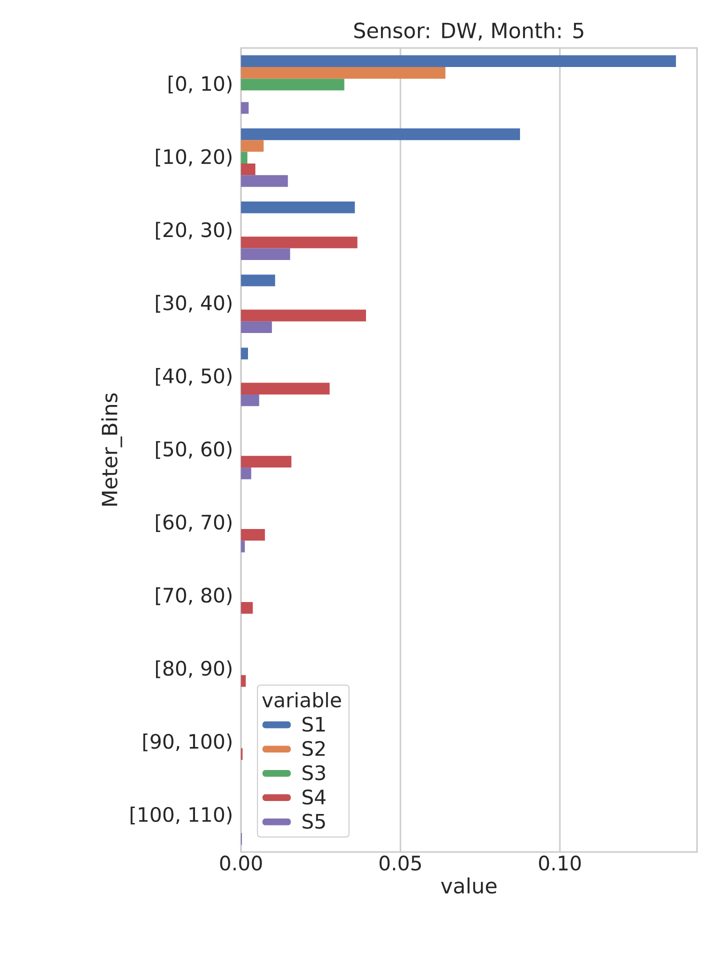 This screenshot has width=706, height=953. I want to click on chart-title: Sensor: DW, Month: 5, so click(469, 31).